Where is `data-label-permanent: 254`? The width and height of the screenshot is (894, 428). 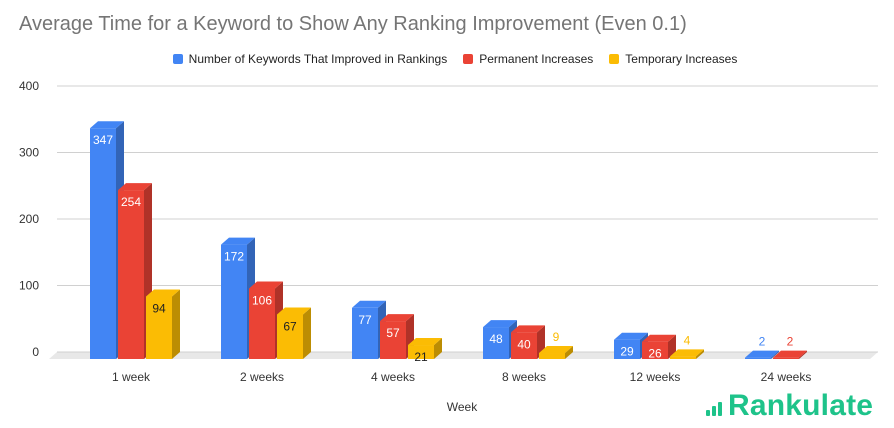 data-label-permanent: 254 is located at coordinates (131, 202).